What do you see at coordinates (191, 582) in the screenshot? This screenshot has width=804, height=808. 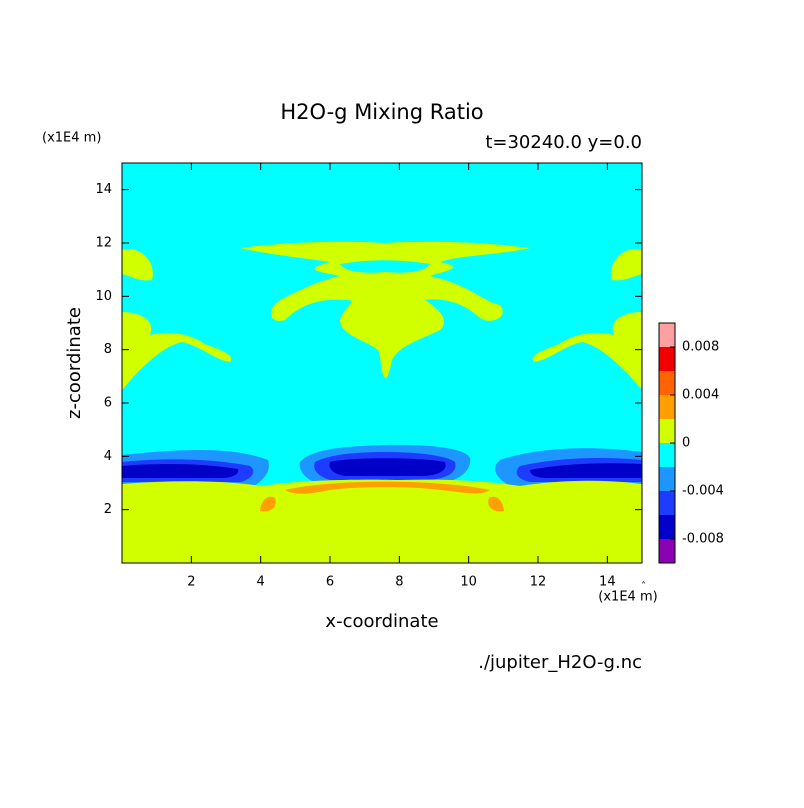 I see `x-tick-label: 2` at bounding box center [191, 582].